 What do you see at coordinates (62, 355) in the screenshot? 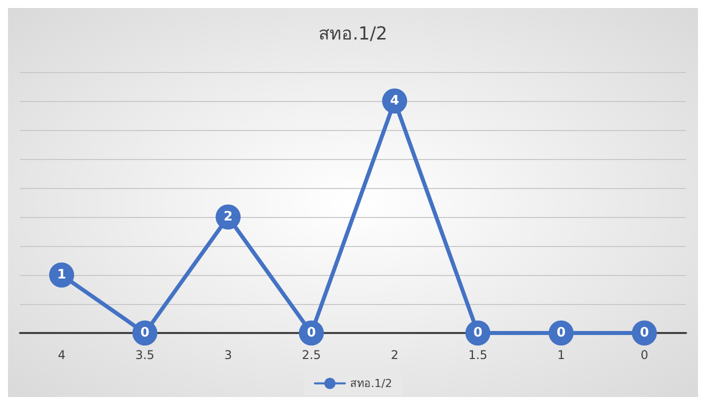
I see `x-tick-label: 4` at bounding box center [62, 355].